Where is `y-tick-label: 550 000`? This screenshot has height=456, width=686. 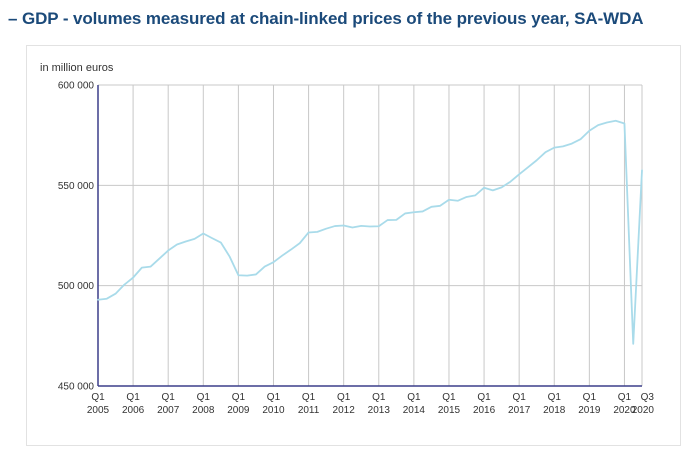
y-tick-label: 550 000 is located at coordinates (76, 186).